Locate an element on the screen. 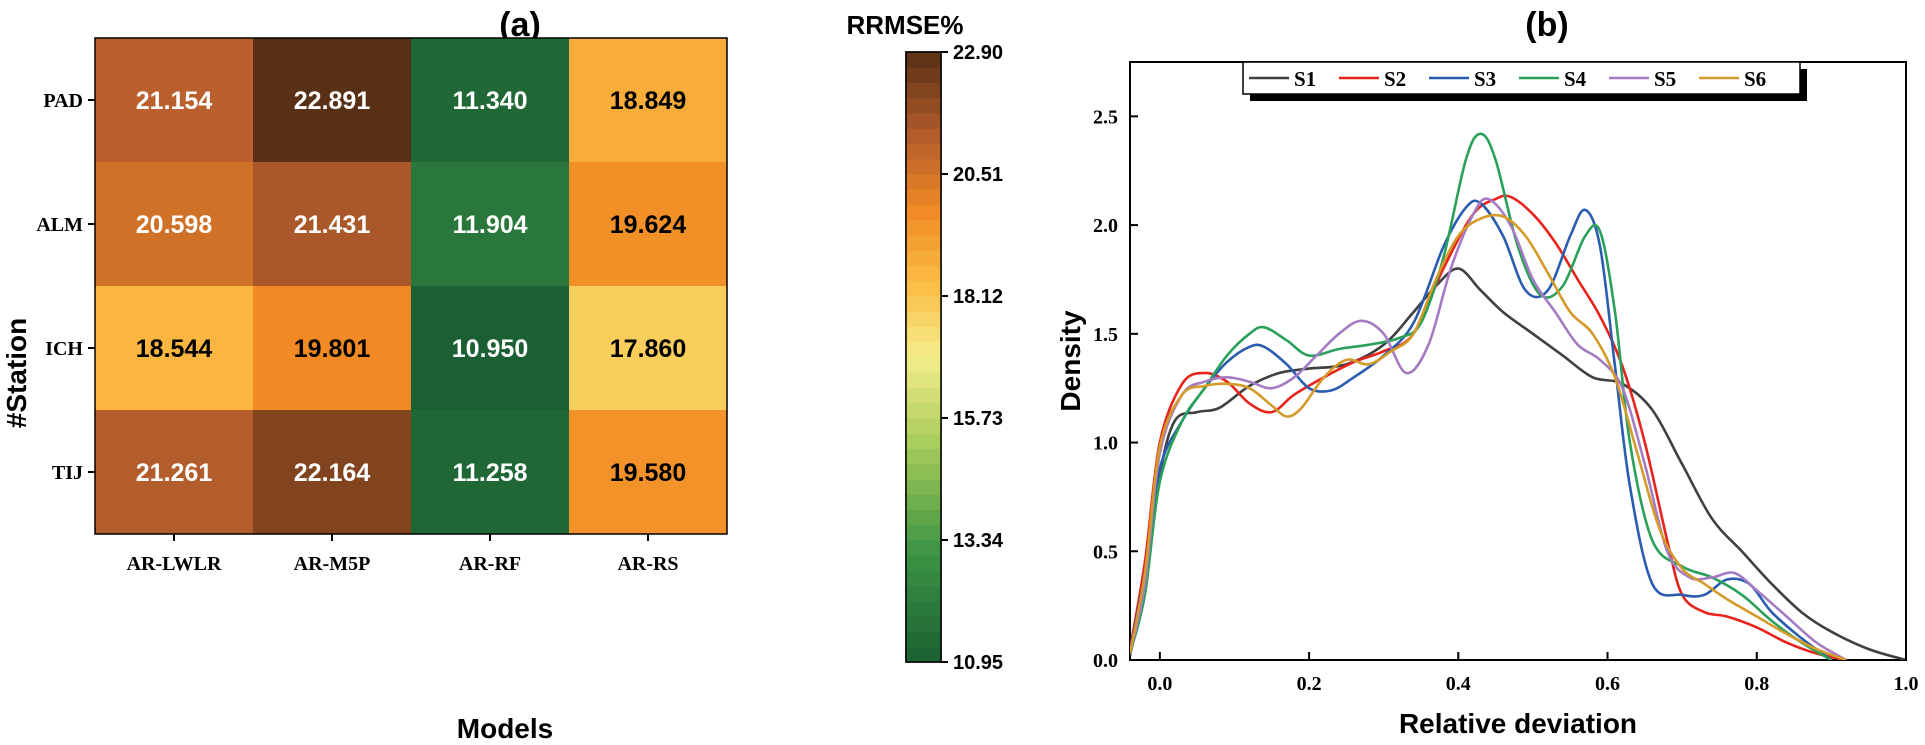  heatmap-row-label: PAD is located at coordinates (63, 101).